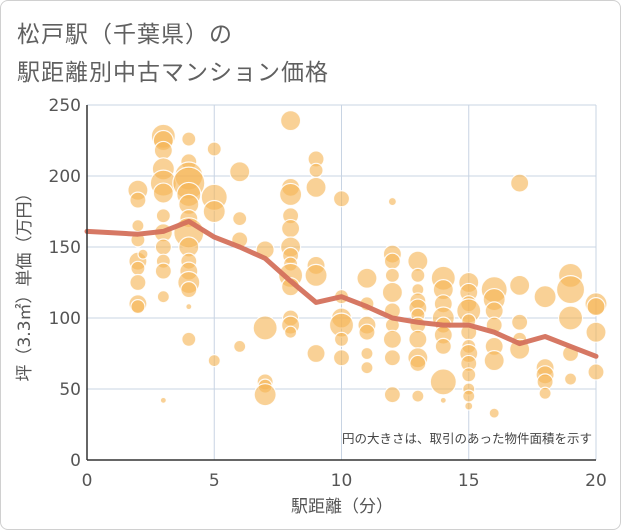 This screenshot has height=530, width=621. I want to click on y-tick-label: 250, so click(65, 106).